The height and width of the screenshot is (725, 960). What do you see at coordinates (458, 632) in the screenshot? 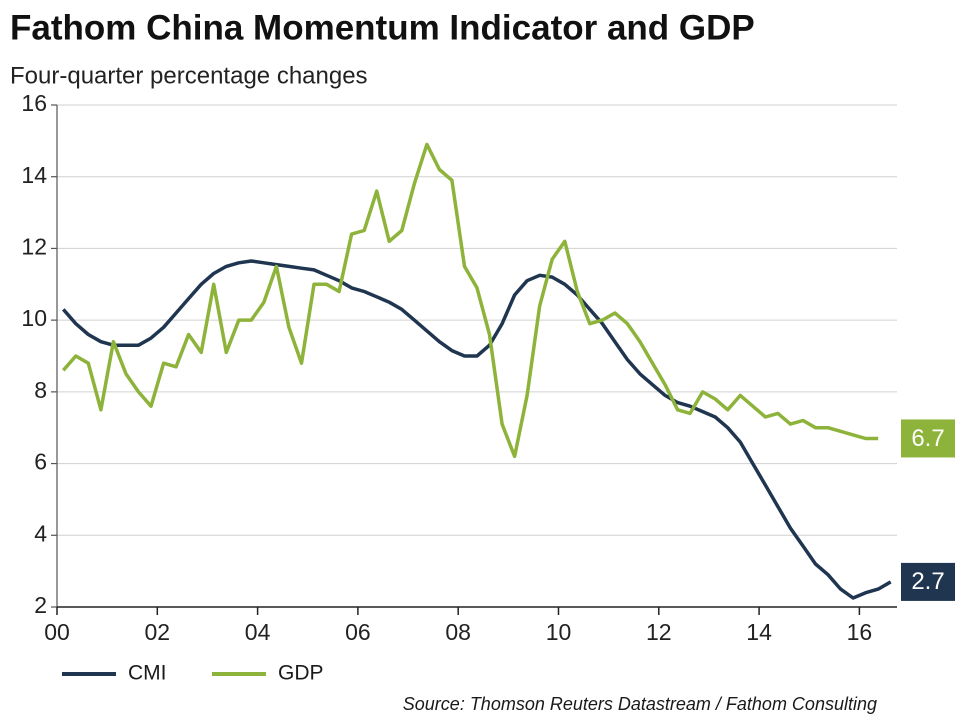
I see `x-tick-label: 08` at bounding box center [458, 632].